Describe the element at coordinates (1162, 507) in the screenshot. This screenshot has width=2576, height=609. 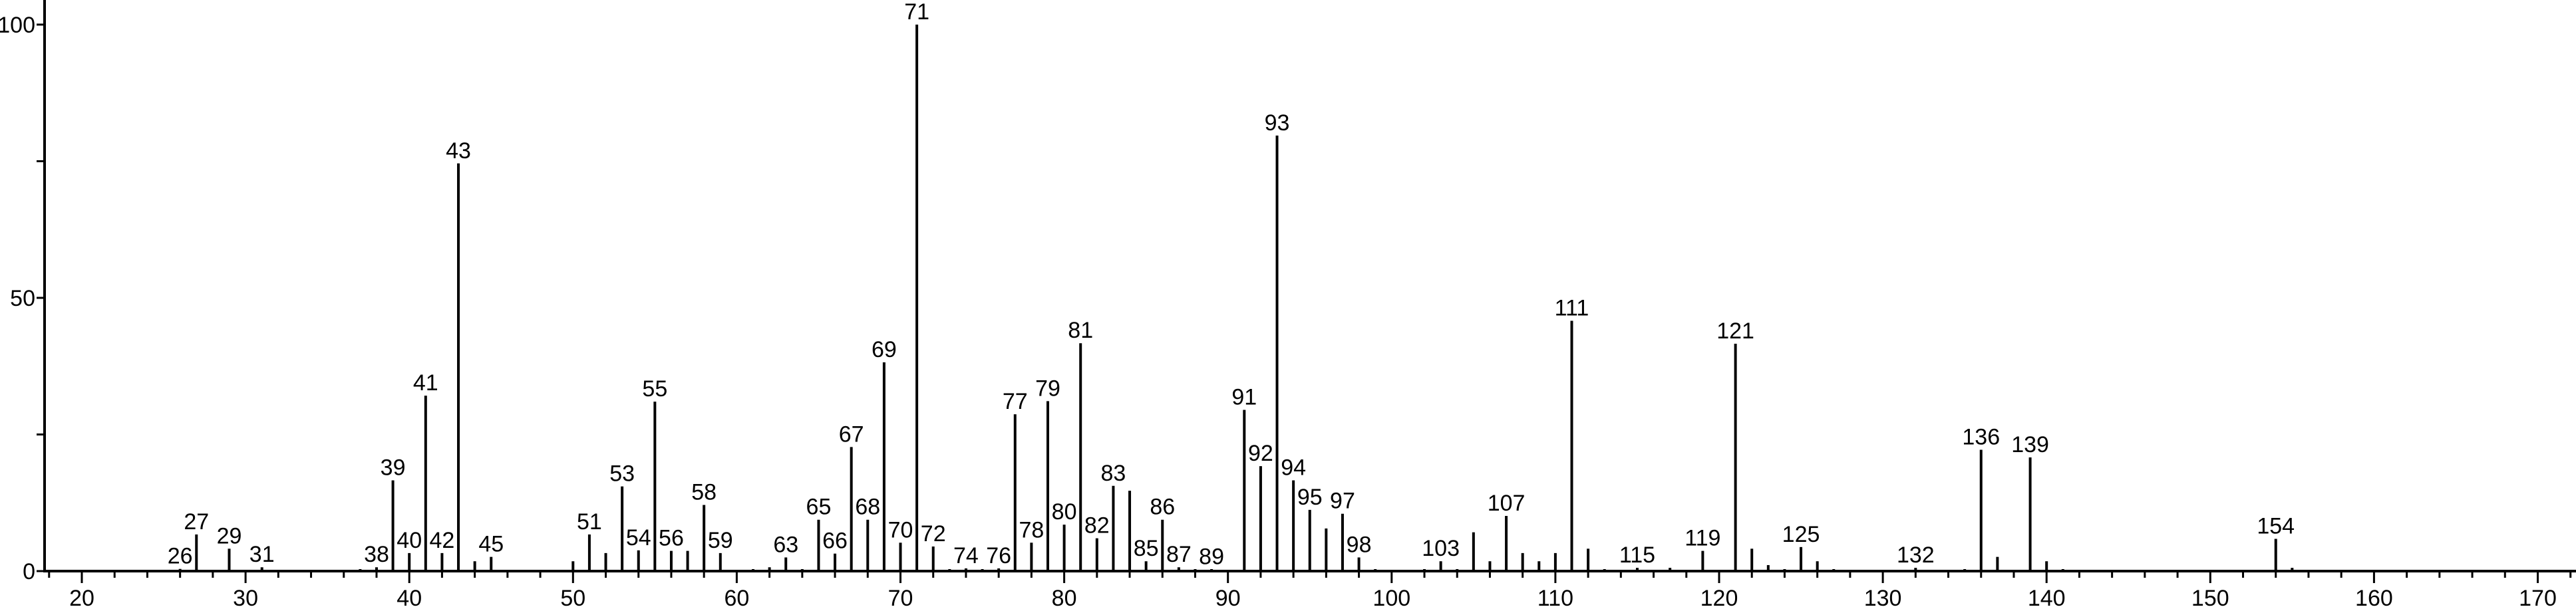
I see `peak-label-86: 86` at that location.